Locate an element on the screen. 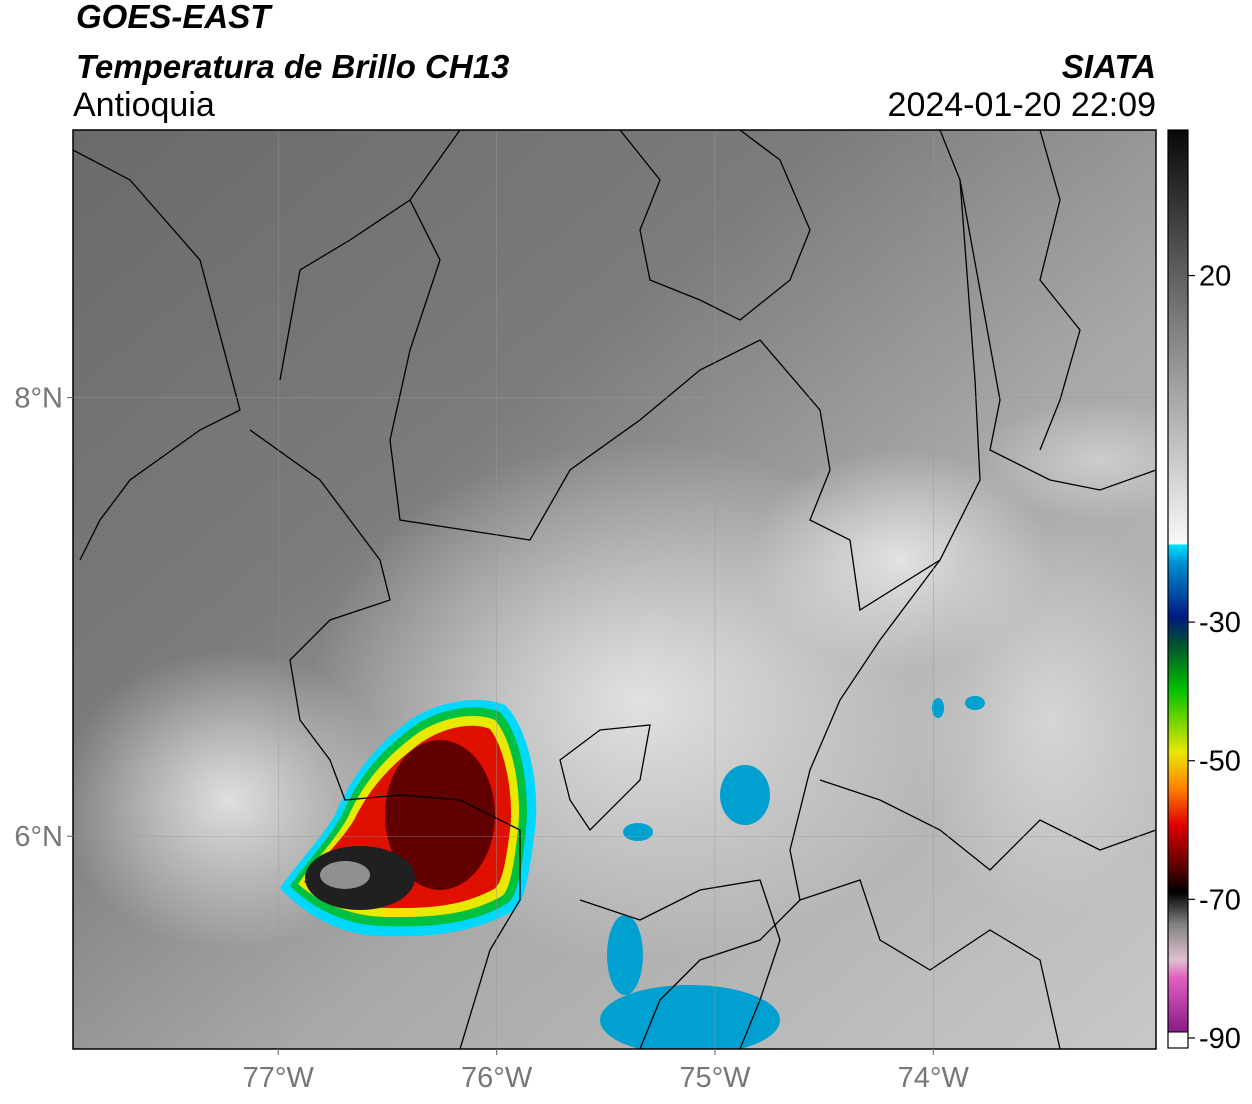 The height and width of the screenshot is (1104, 1252). source: SIATA is located at coordinates (1109, 66).